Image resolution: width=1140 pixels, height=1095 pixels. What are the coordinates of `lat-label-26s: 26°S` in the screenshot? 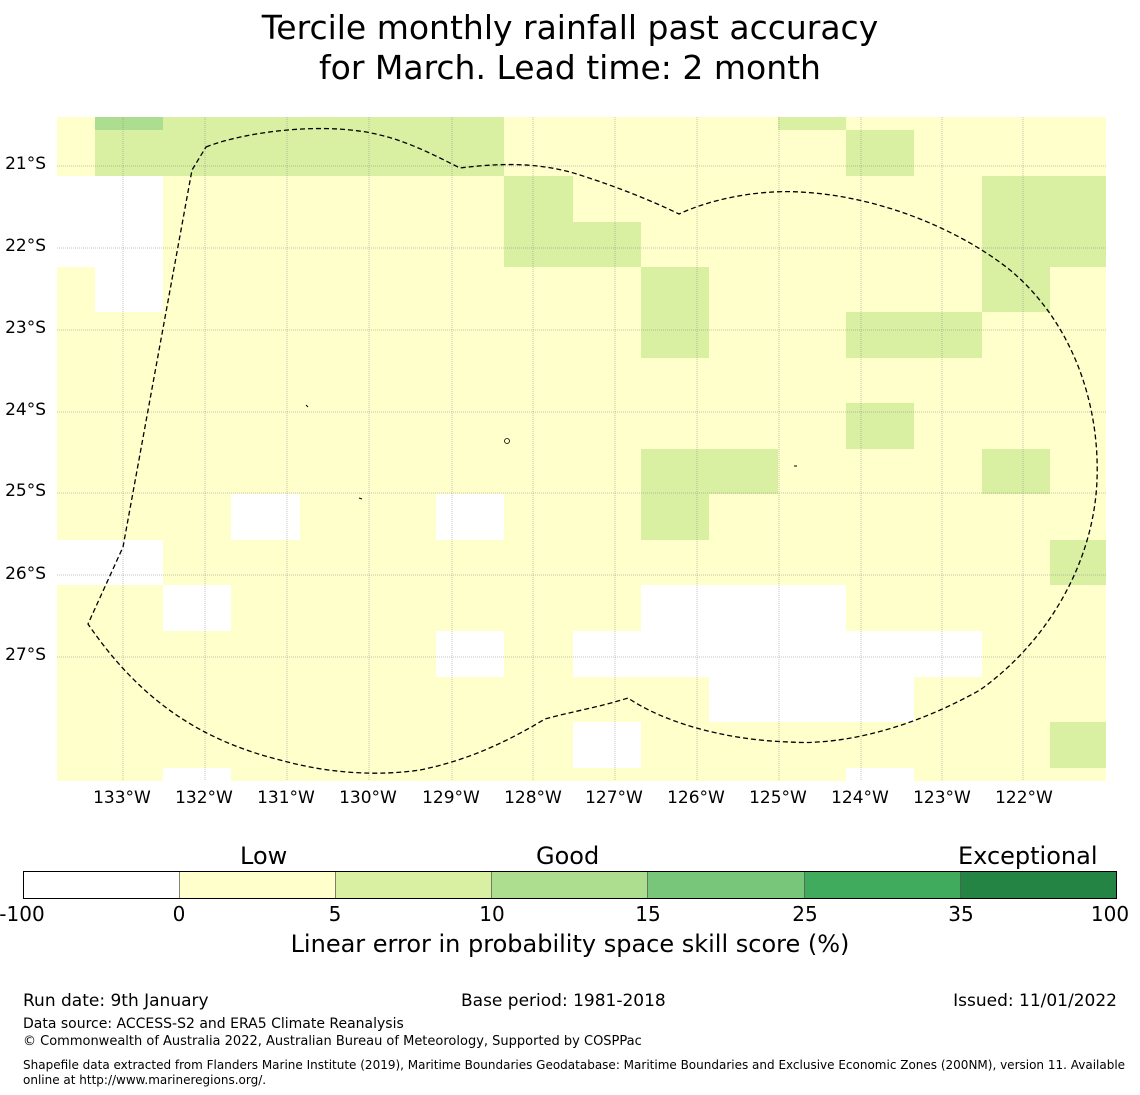 It's located at (25, 574).